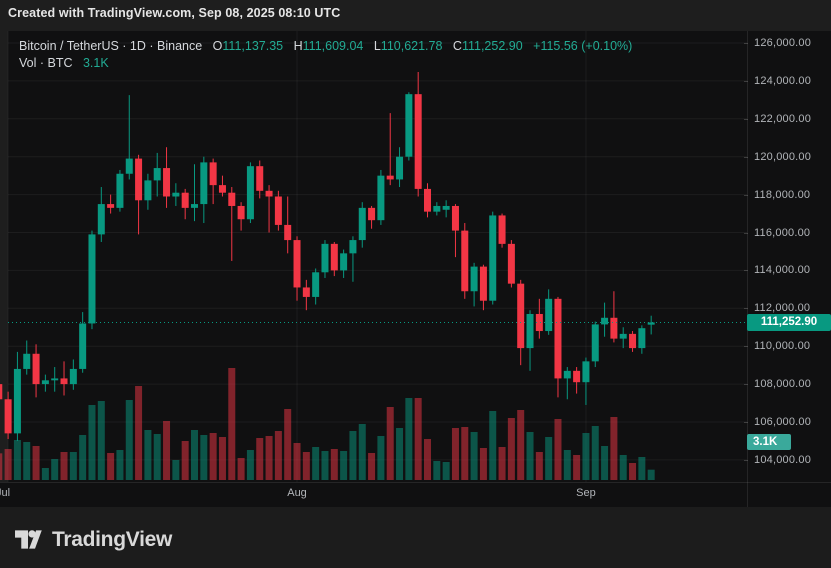 Image resolution: width=831 pixels, height=568 pixels. Describe the element at coordinates (782, 308) in the screenshot. I see `price-axis-label: 112,000.00` at that location.